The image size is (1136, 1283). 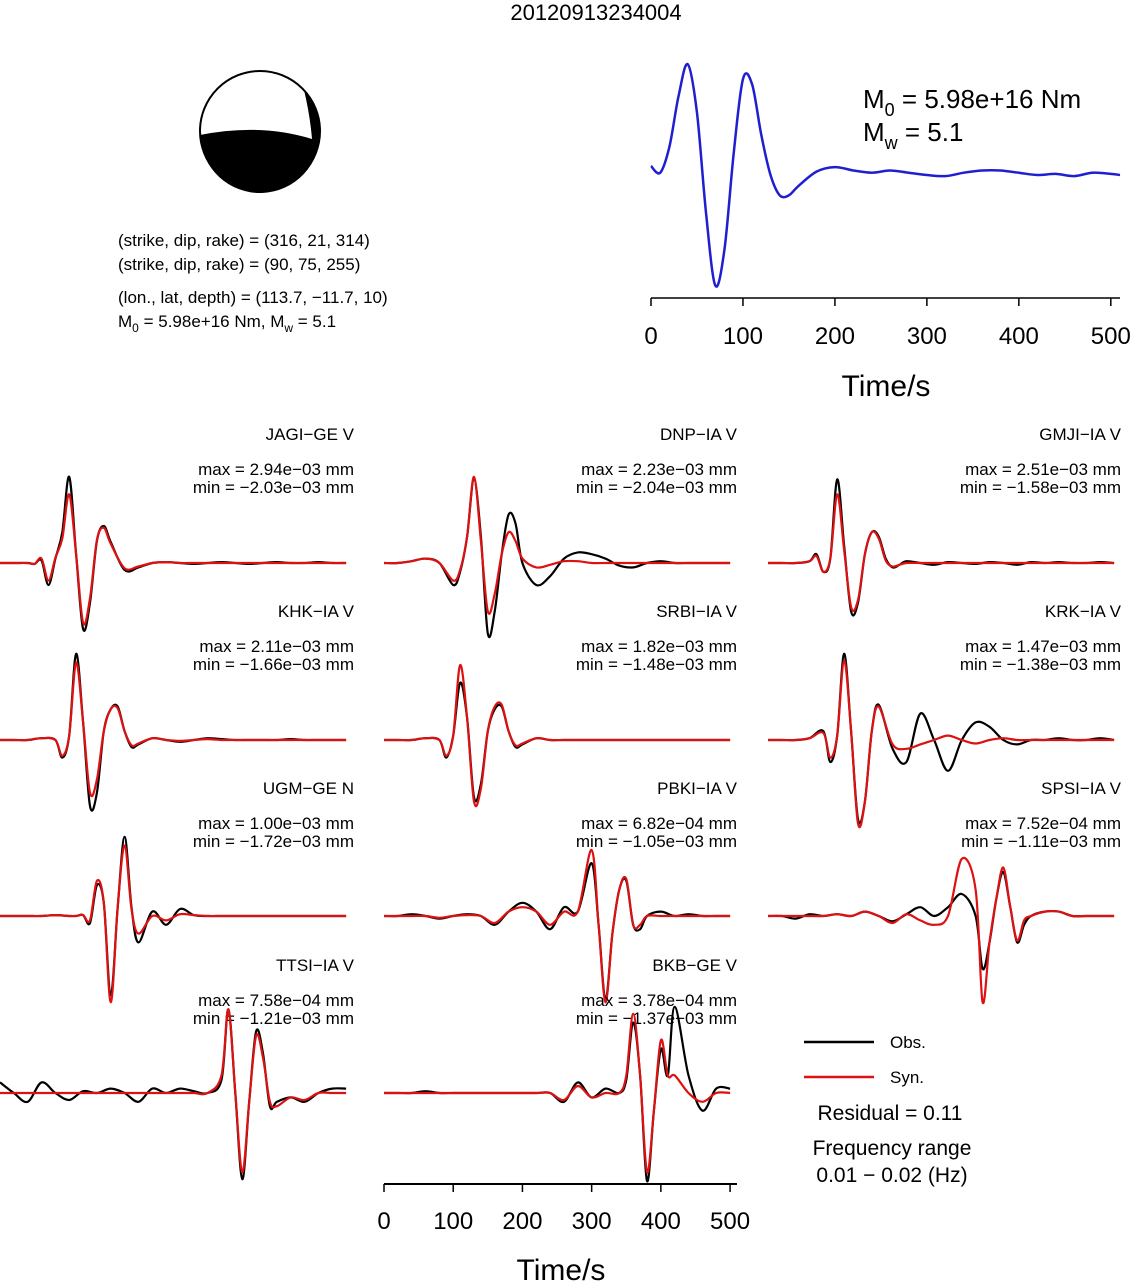 I want to click on frequency-title: Frequency range, so click(x=892, y=1148).